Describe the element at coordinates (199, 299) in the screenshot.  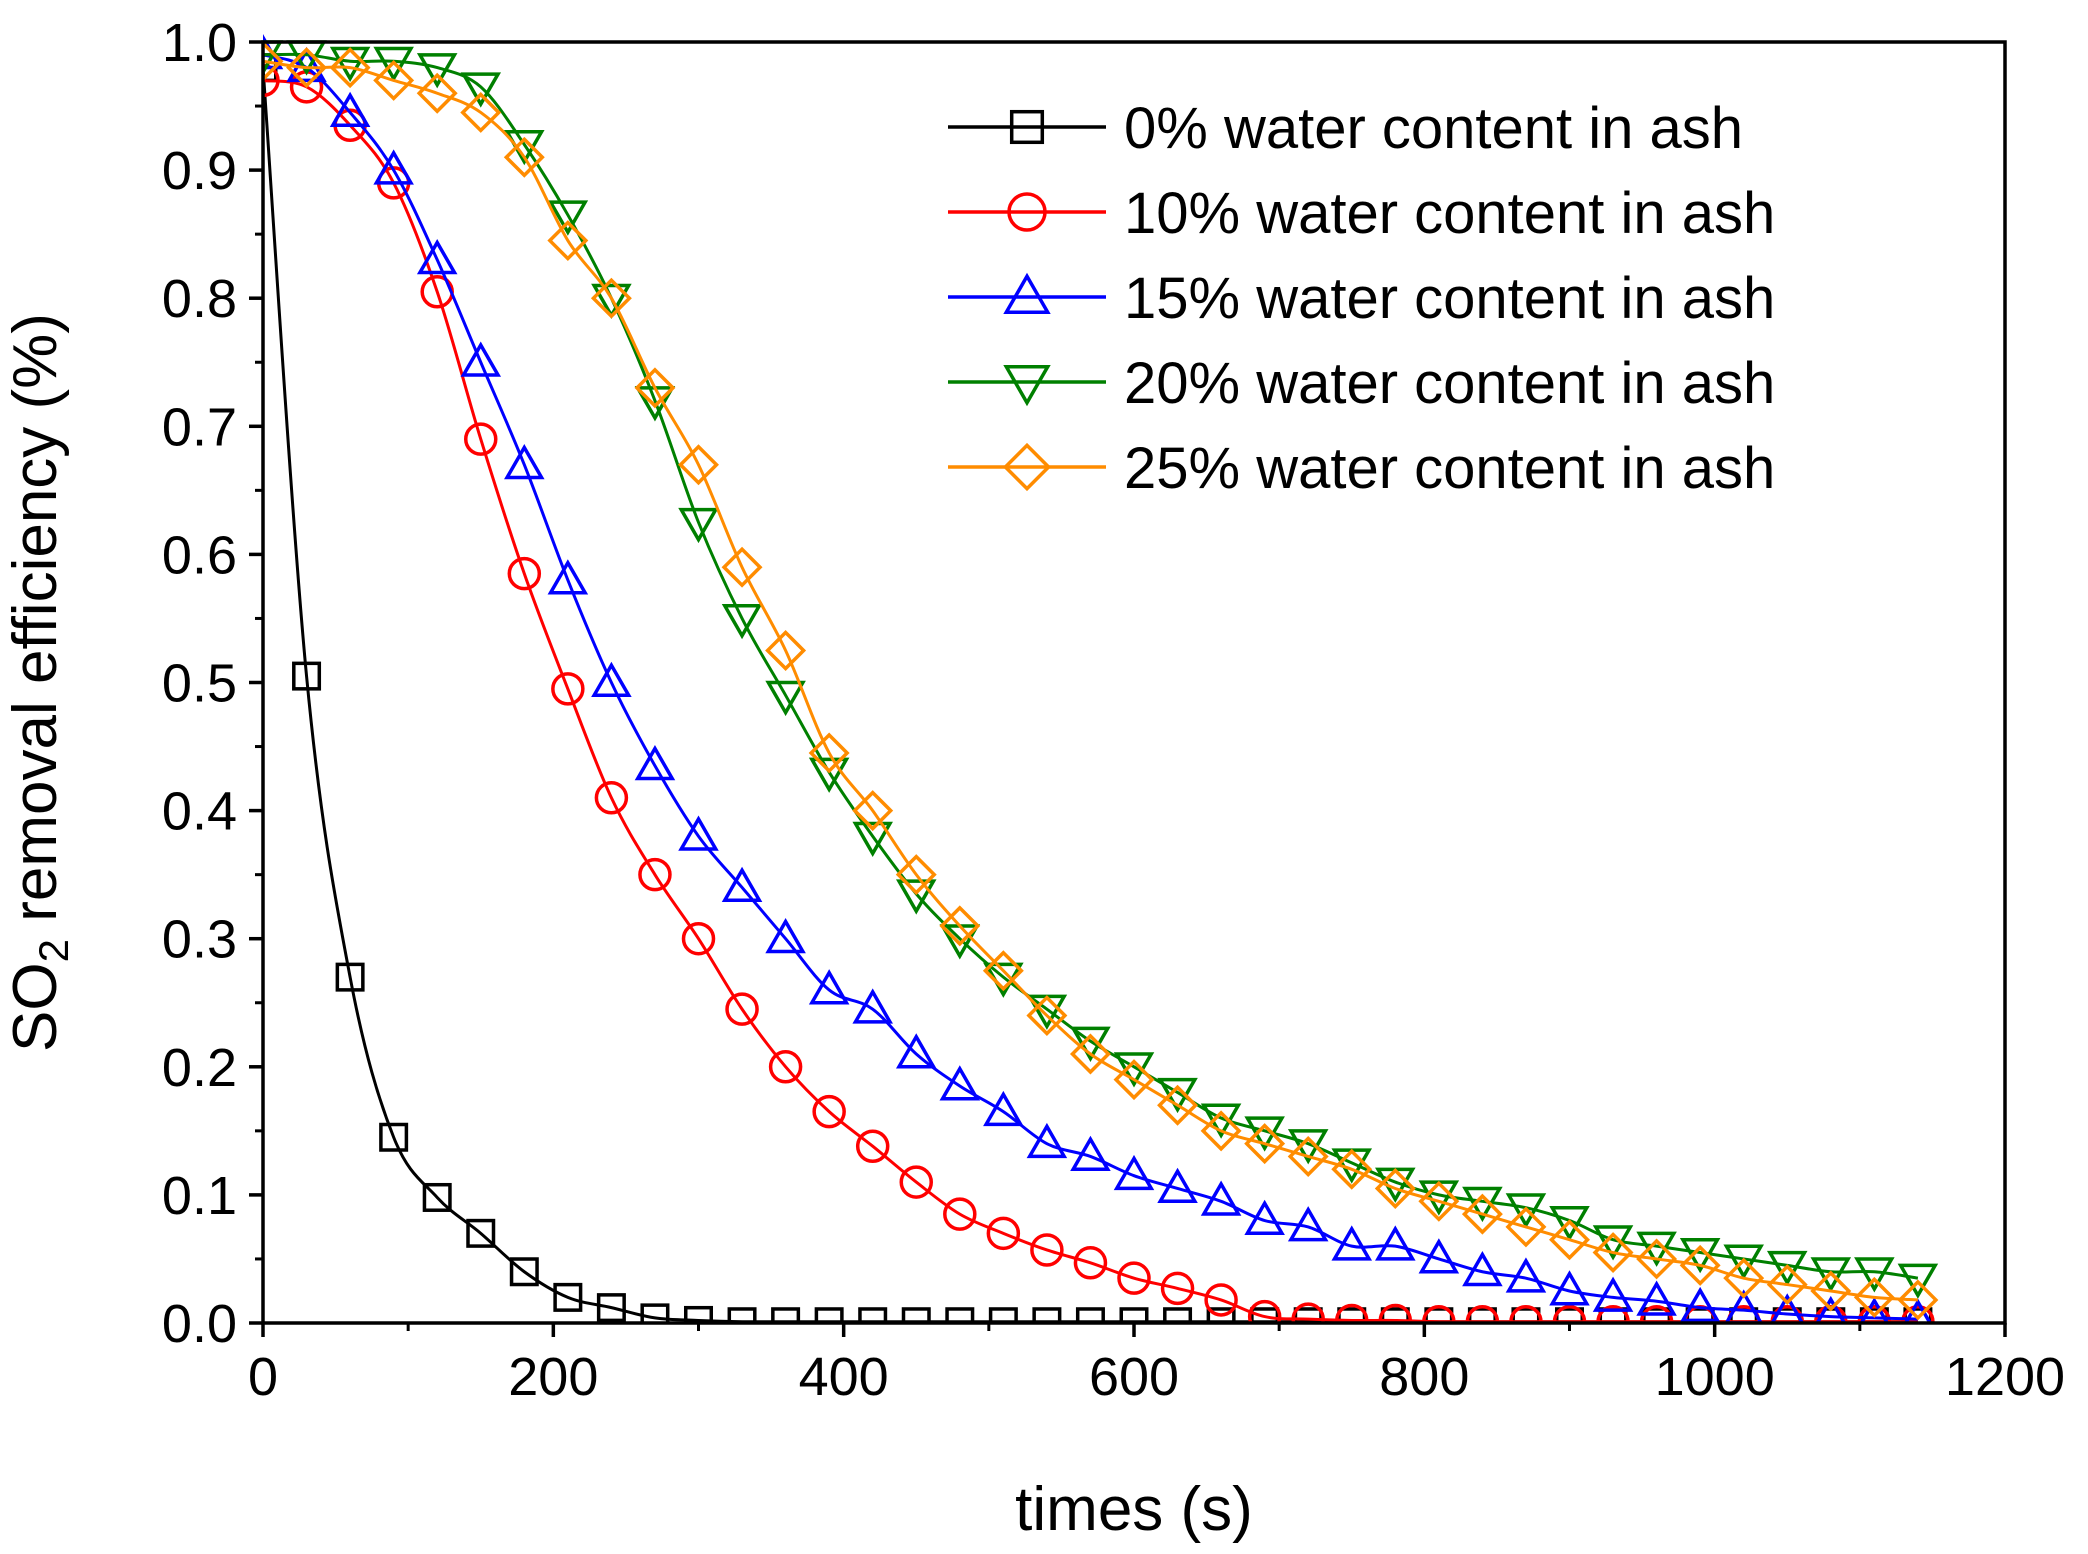
I see `y-tick-label: 0.8` at that location.